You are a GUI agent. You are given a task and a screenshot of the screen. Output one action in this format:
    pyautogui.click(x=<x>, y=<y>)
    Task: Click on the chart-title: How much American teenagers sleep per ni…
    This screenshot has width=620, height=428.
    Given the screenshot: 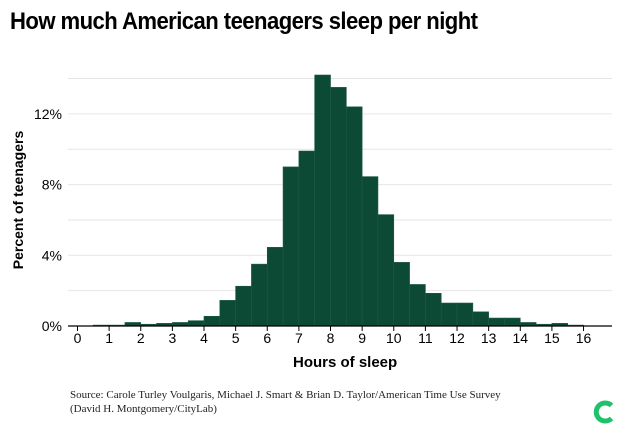 What is the action you would take?
    pyautogui.click(x=244, y=21)
    